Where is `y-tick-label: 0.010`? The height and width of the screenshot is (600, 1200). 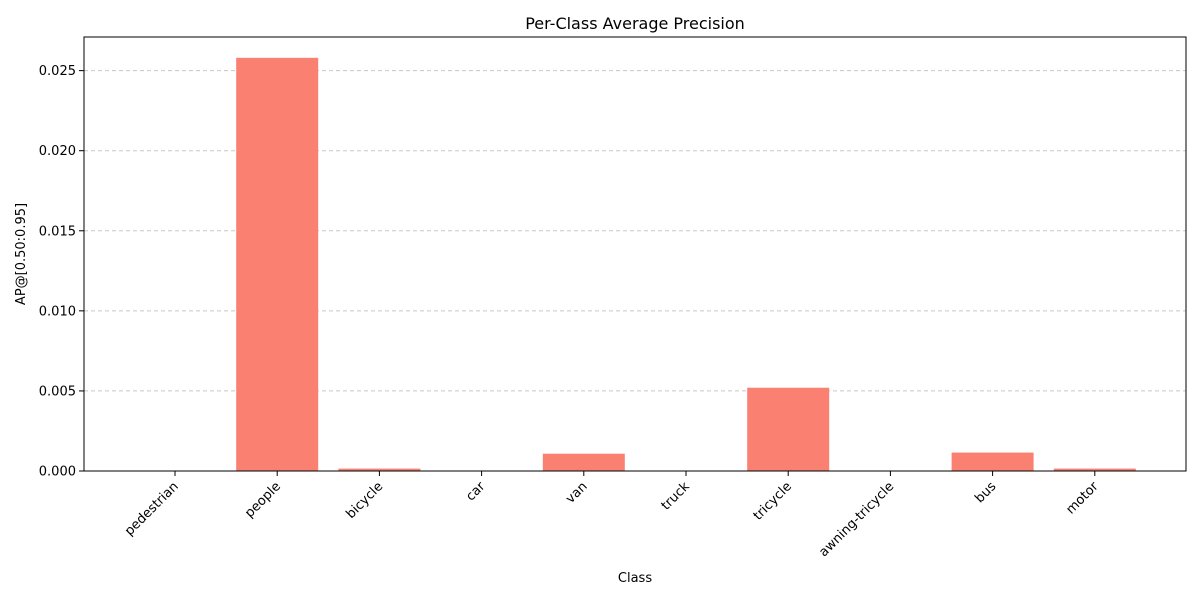 y-tick-label: 0.010 is located at coordinates (57, 311).